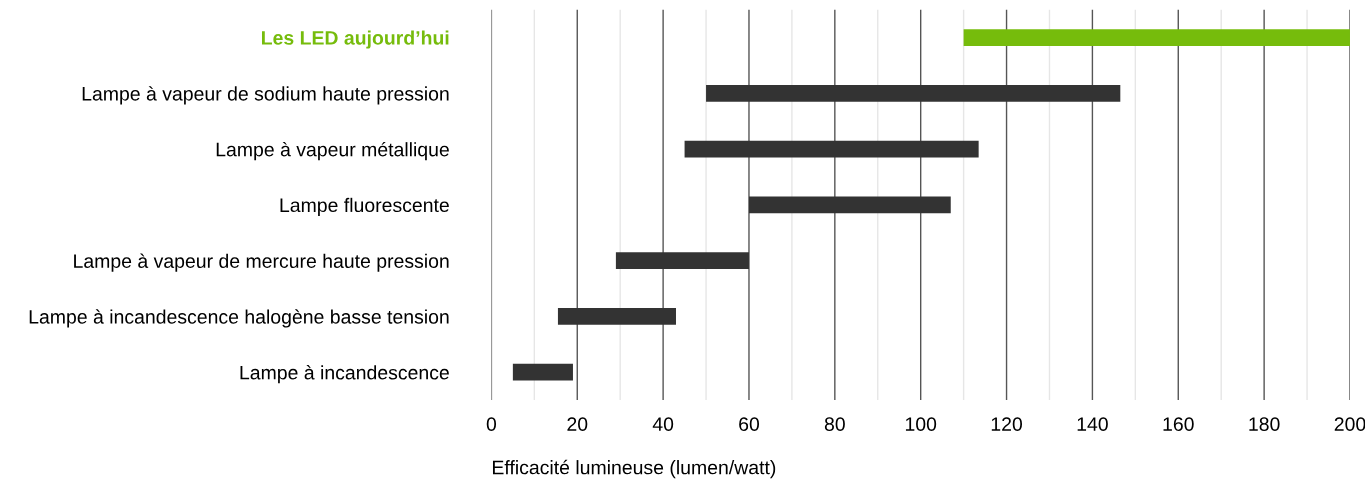 The width and height of the screenshot is (1365, 482). What do you see at coordinates (364, 206) in the screenshot?
I see `y-tick-label: Lampe fluorescente` at bounding box center [364, 206].